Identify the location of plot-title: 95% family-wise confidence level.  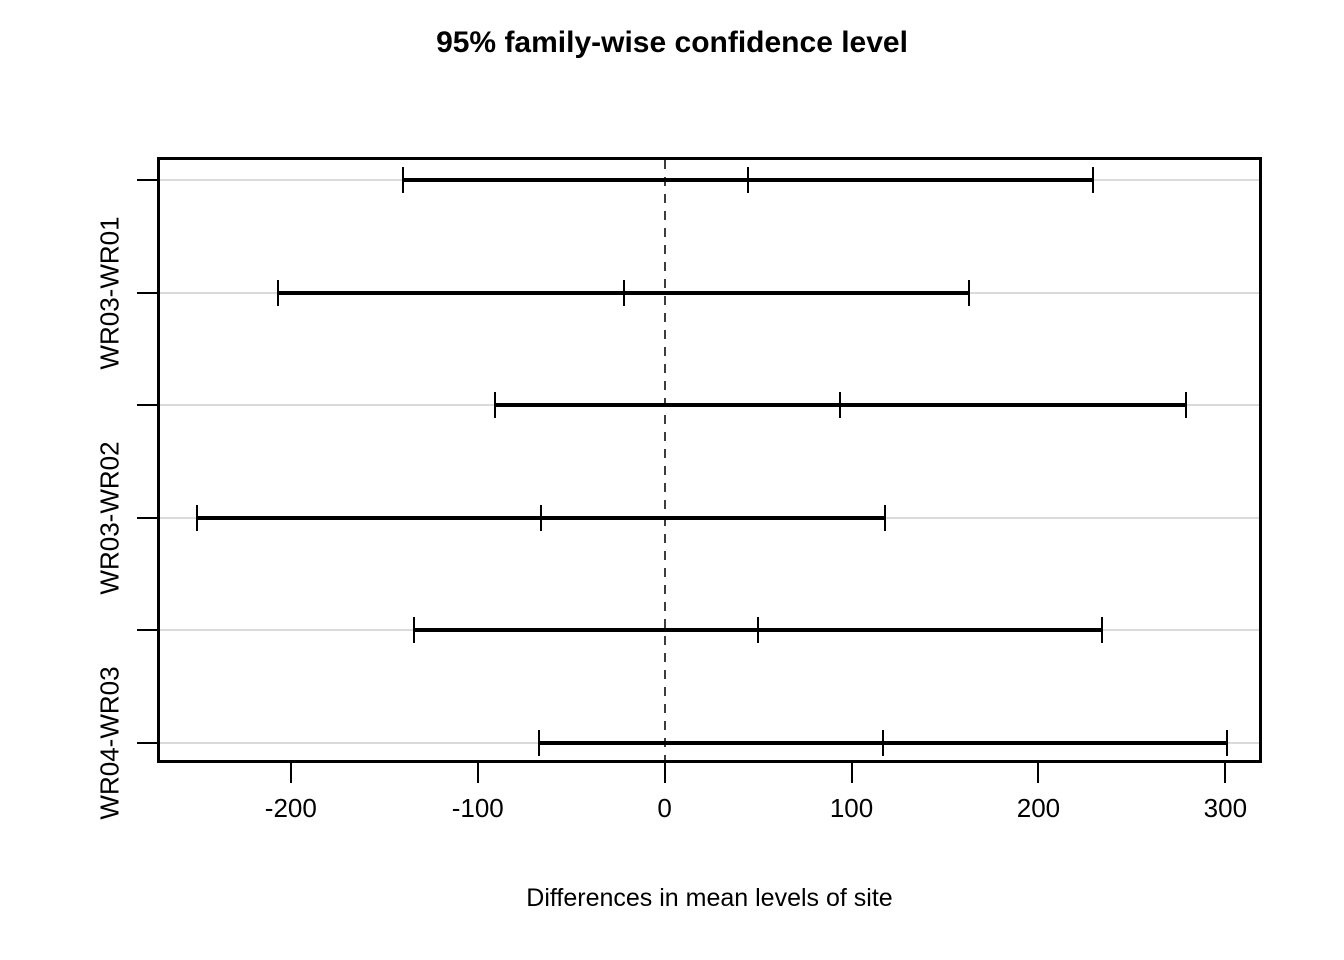
(672, 42).